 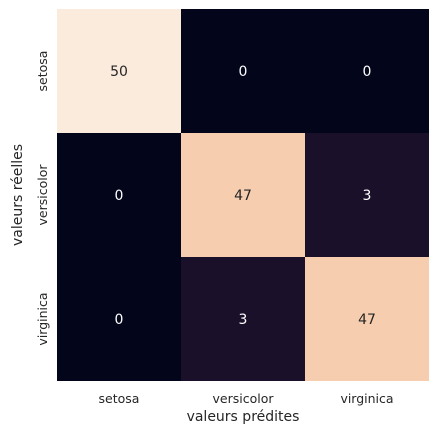 I want to click on heatmap-cell-virginica-versicolor, so click(x=243, y=319).